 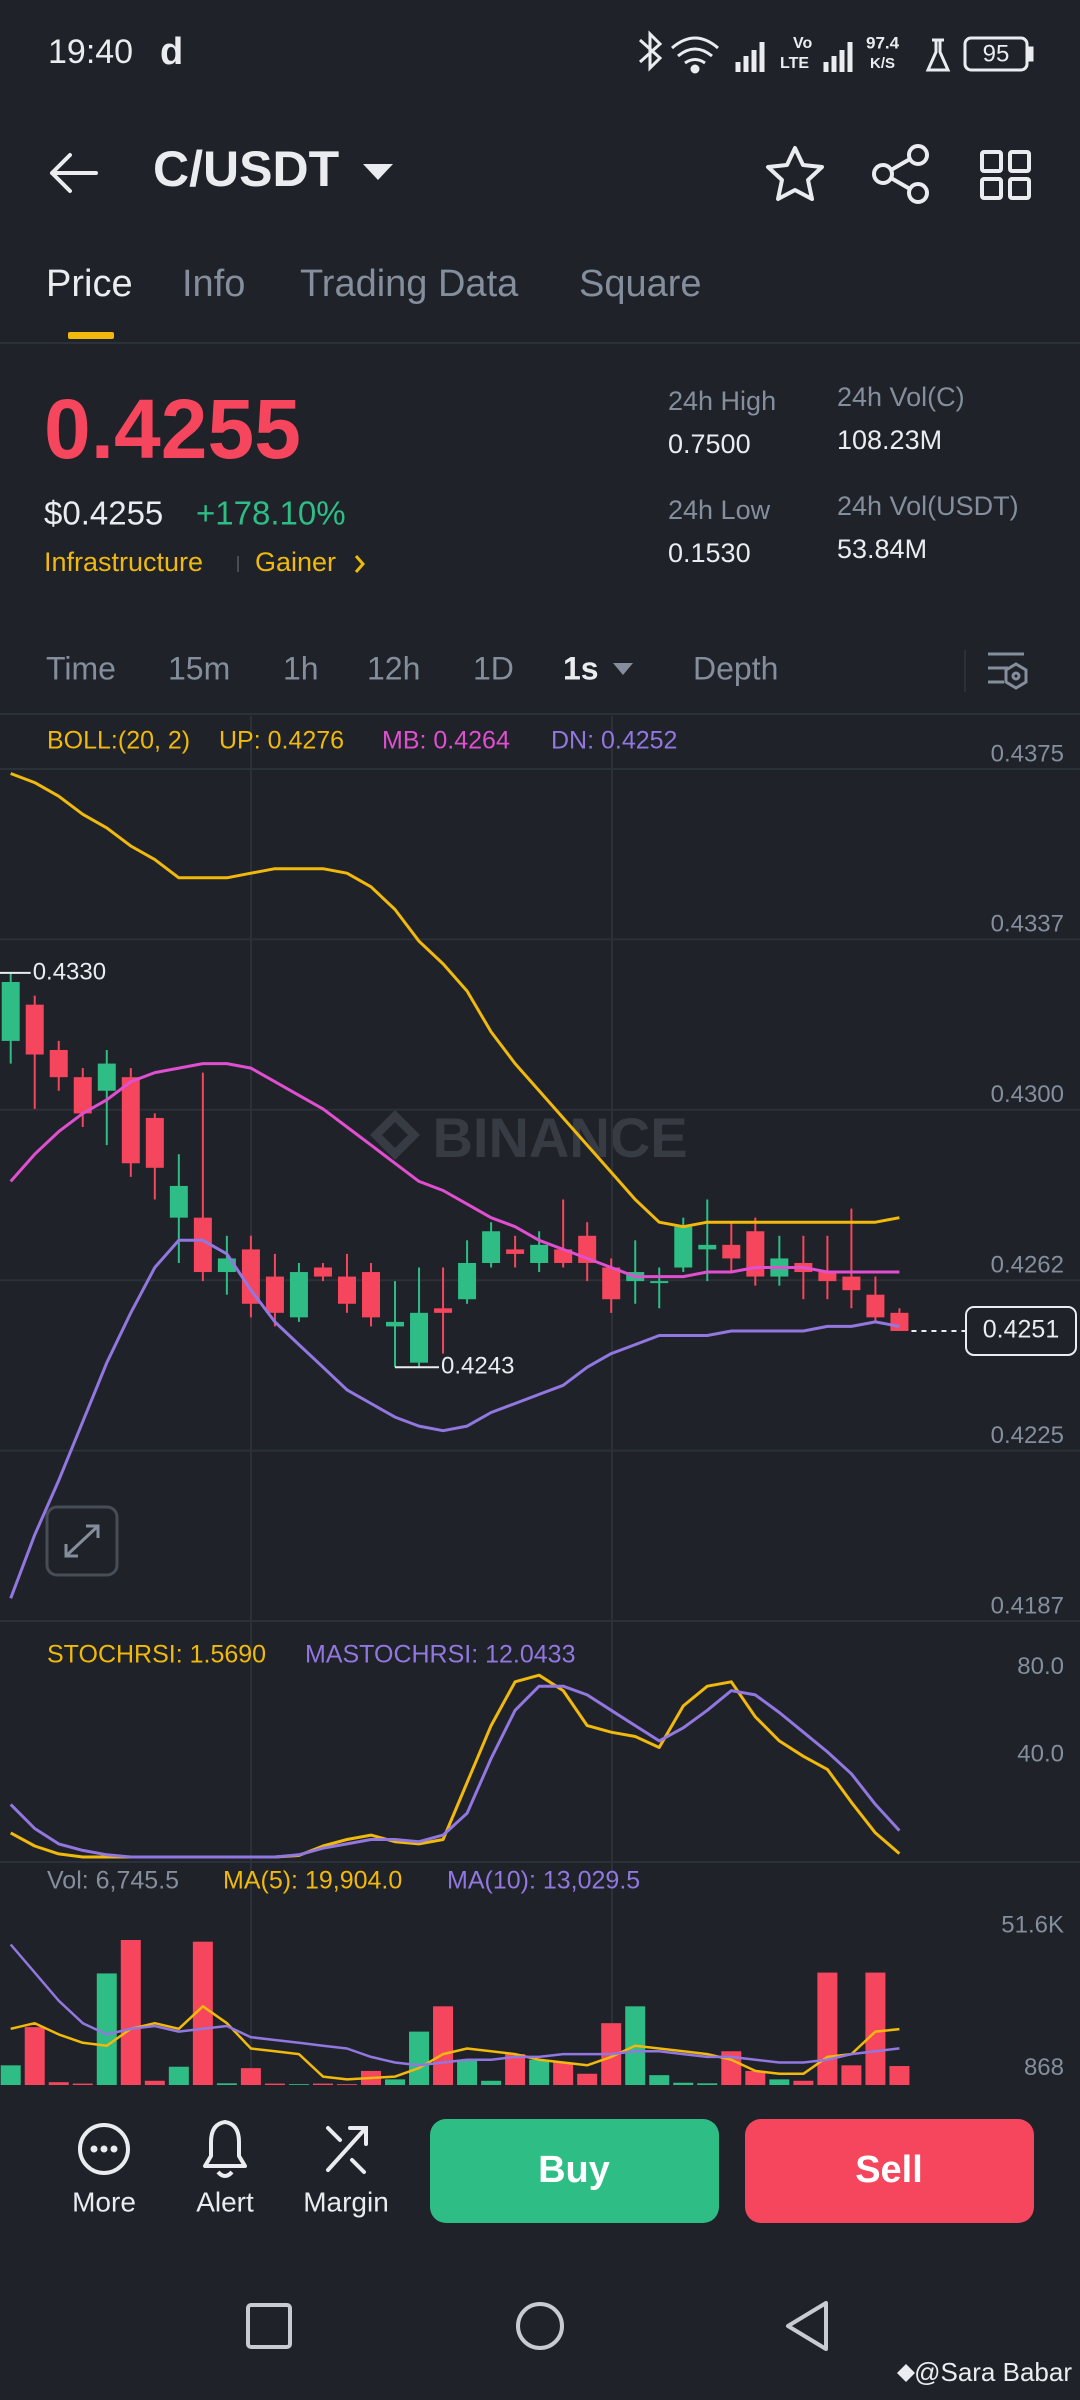 I want to click on favorite-button, so click(x=795, y=173).